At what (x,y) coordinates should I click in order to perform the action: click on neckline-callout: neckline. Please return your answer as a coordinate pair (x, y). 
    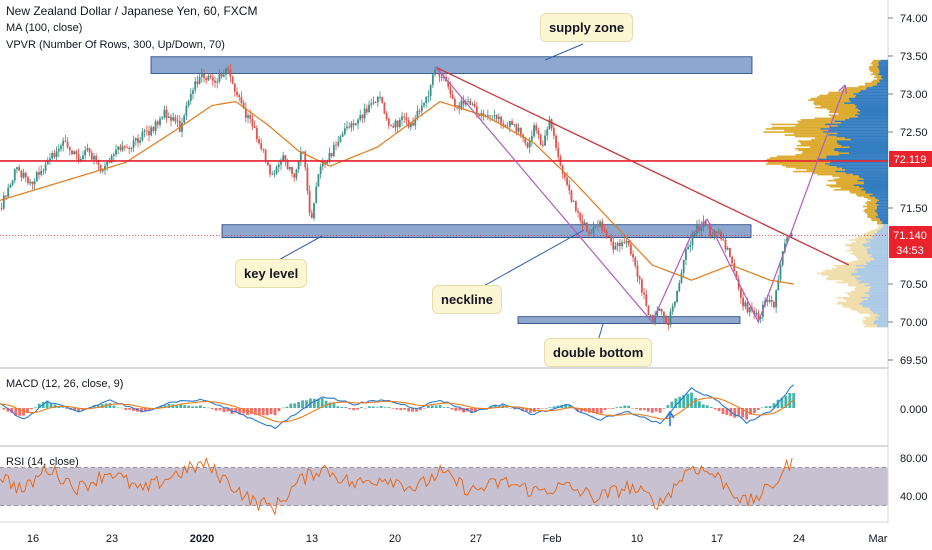
    Looking at the image, I should click on (467, 299).